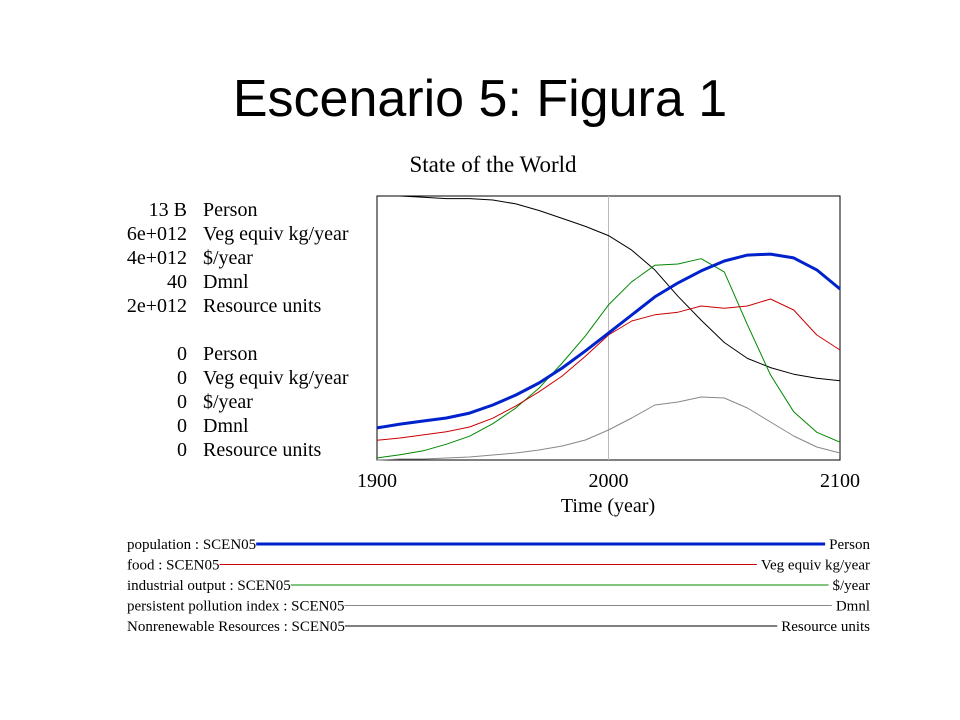 This screenshot has height=720, width=960. I want to click on legend-name: persistent pollution index : SCEN05, so click(236, 607).